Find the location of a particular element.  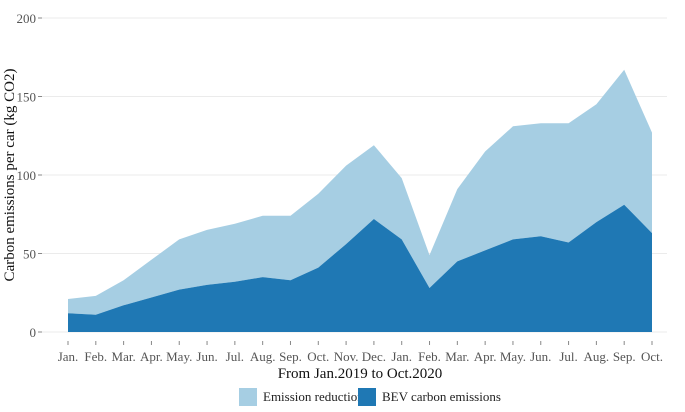

y-axis: 0 50 100 150 200 is located at coordinates (29, 175).